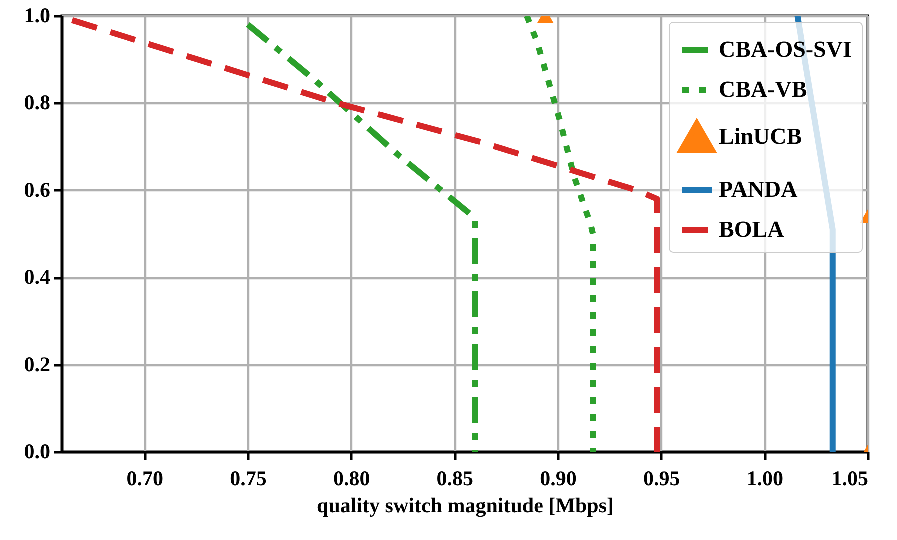 This screenshot has width=897, height=540. I want to click on legend-label: CBA-OS-SVI, so click(785, 49).